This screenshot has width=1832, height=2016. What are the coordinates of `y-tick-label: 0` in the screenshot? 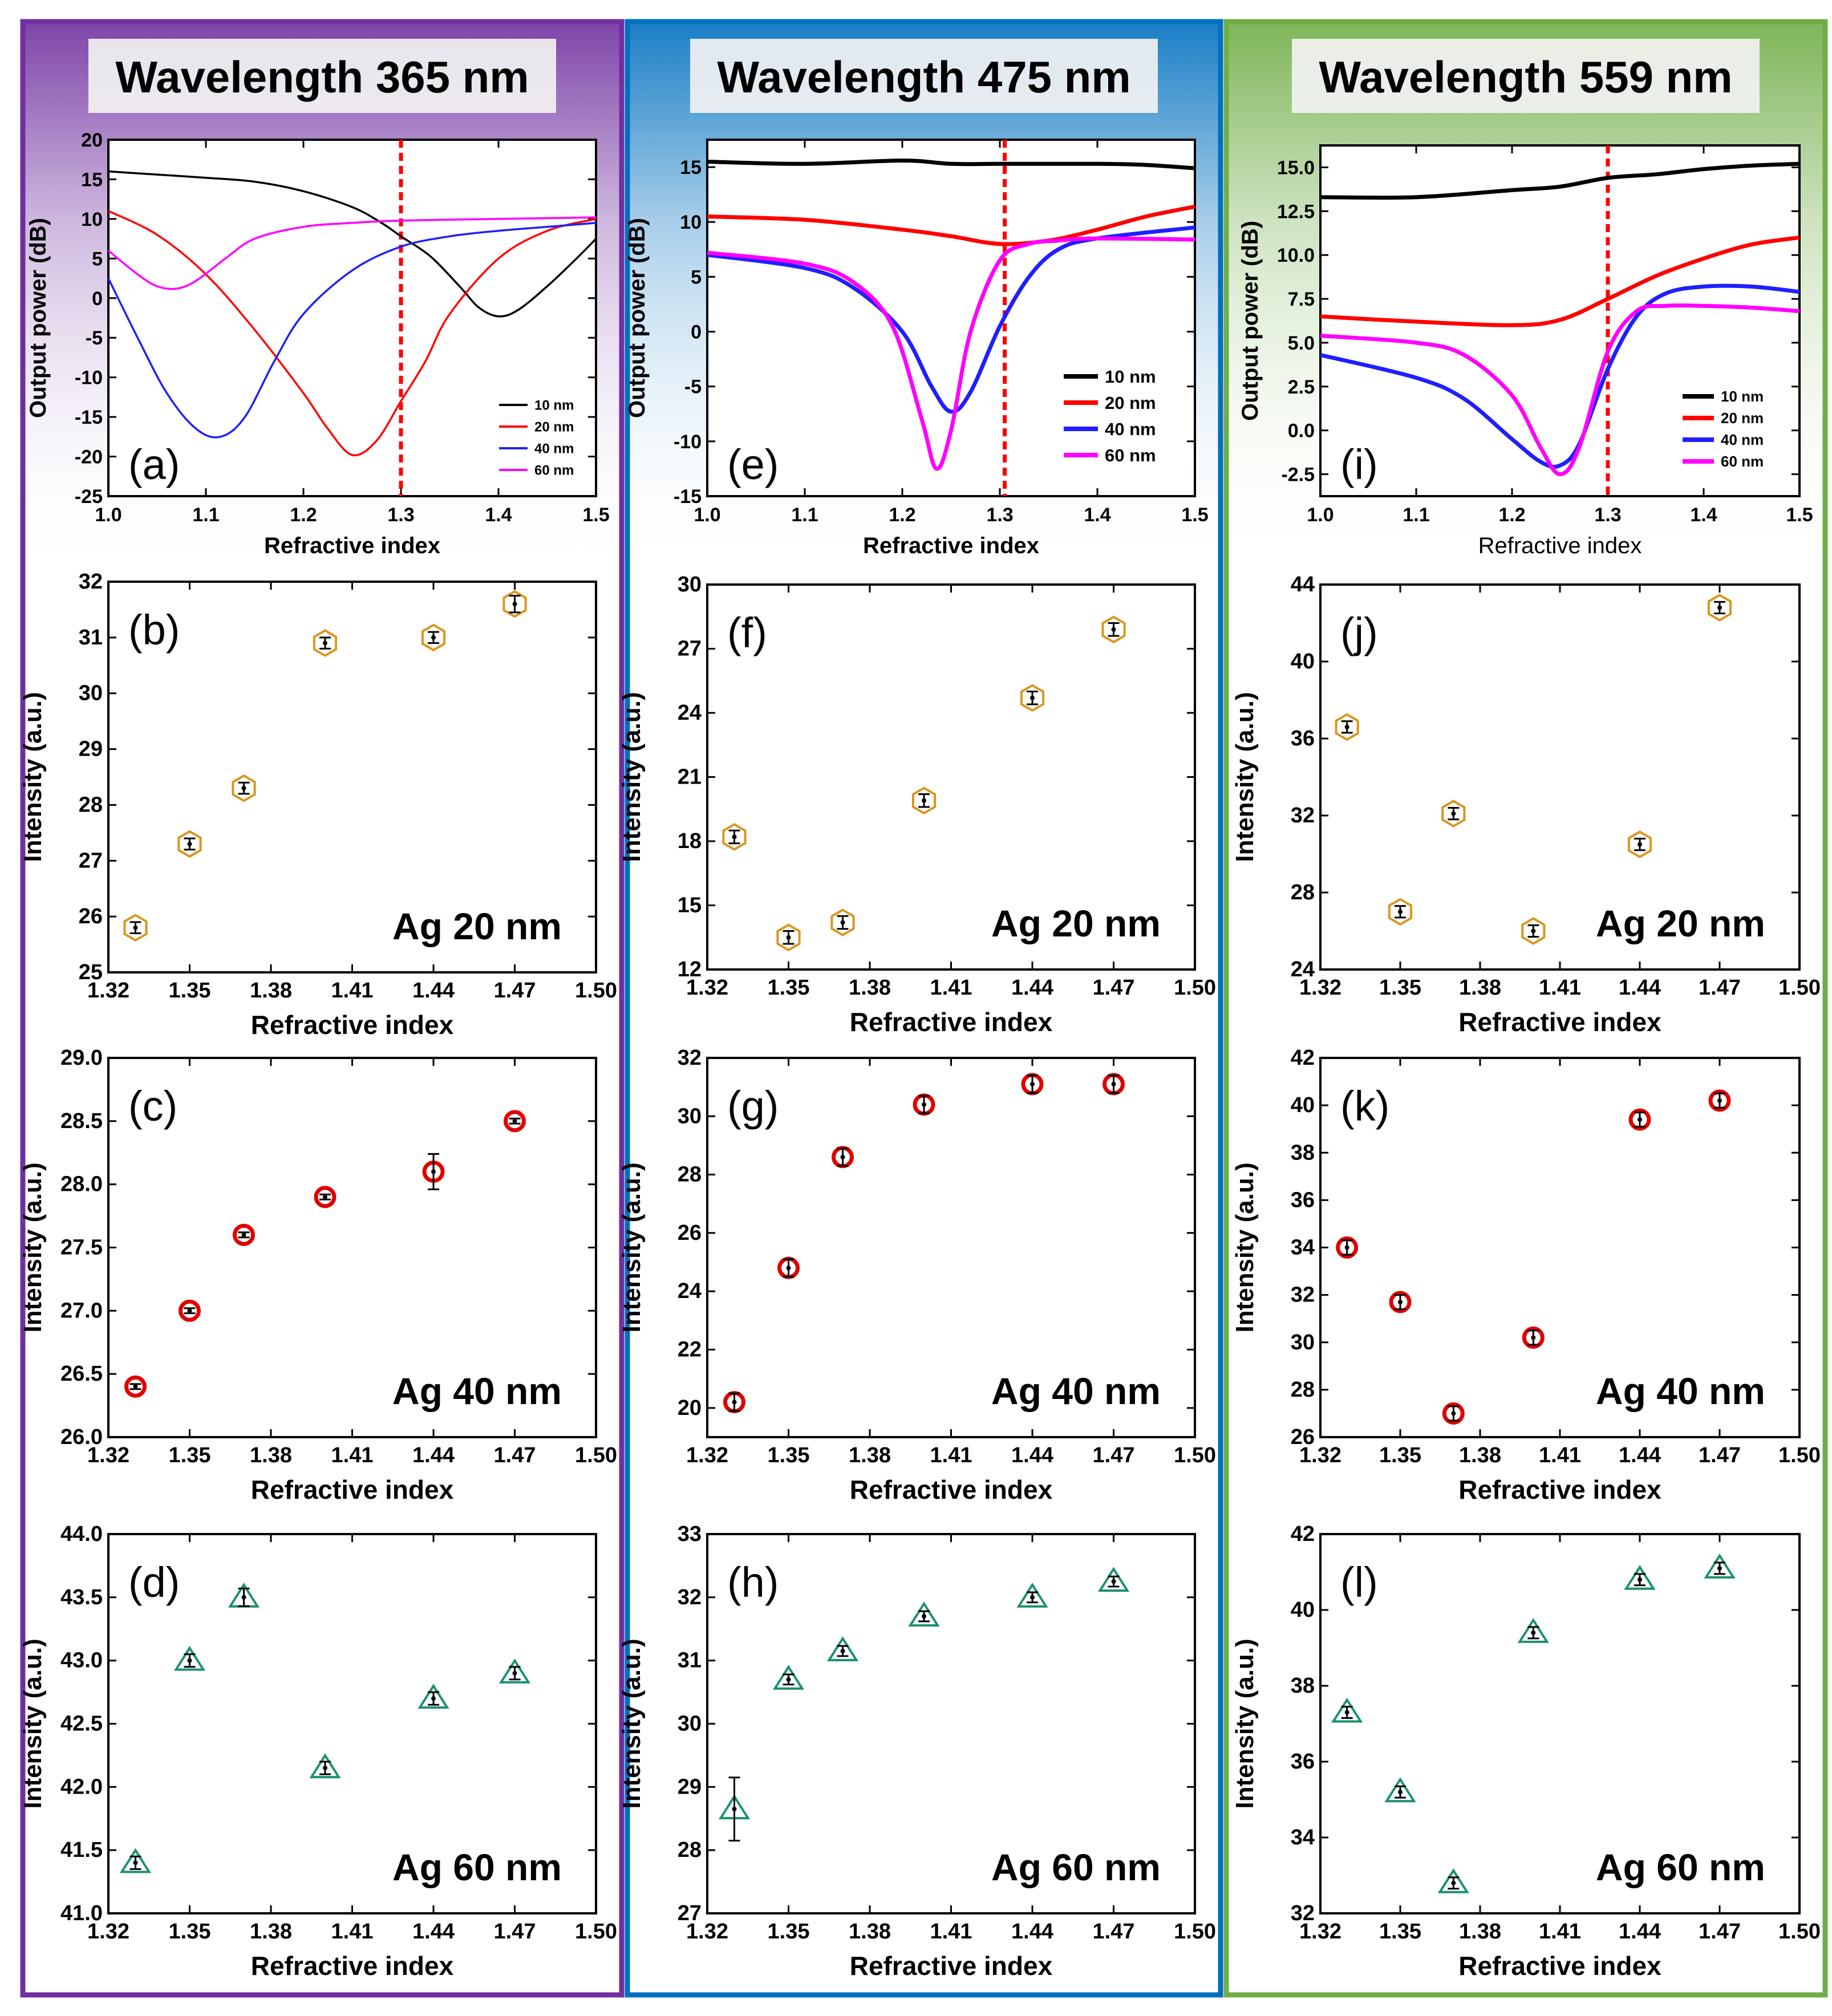 It's located at (696, 332).